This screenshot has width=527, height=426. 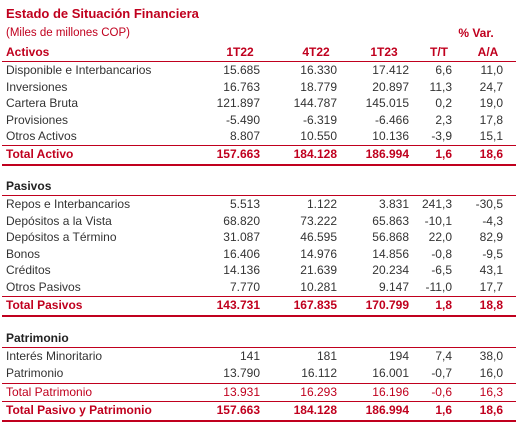 What do you see at coordinates (387, 103) in the screenshot?
I see `cell-1t23: 145.015` at bounding box center [387, 103].